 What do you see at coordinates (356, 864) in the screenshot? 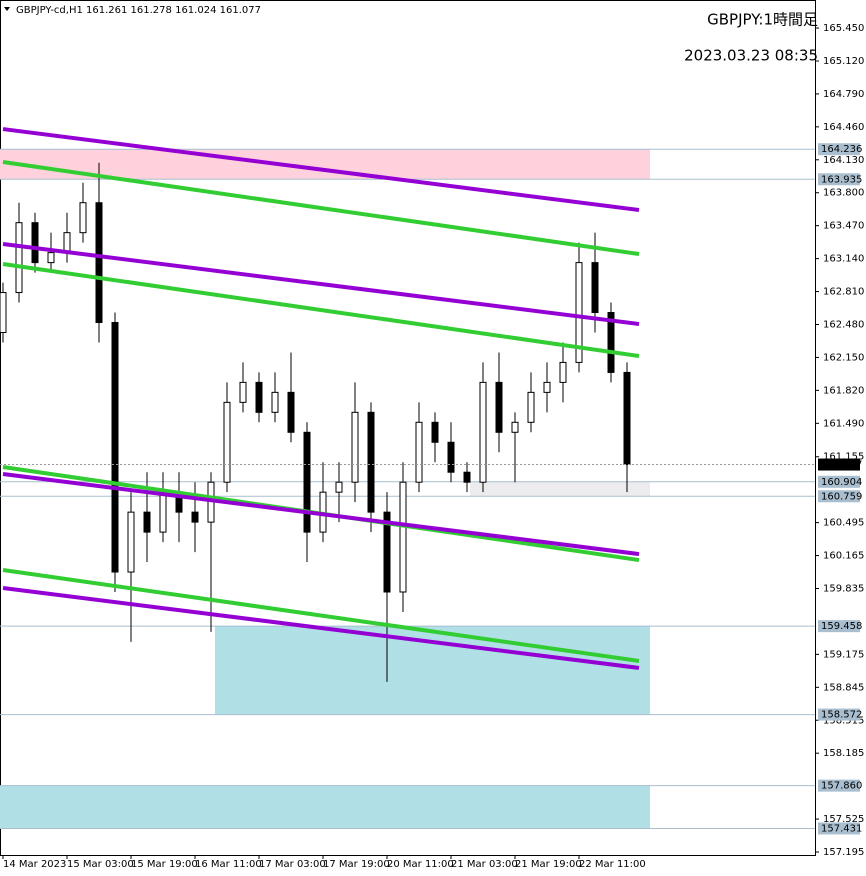
I see `x-tick-label: 17 Mar 19:00` at bounding box center [356, 864].